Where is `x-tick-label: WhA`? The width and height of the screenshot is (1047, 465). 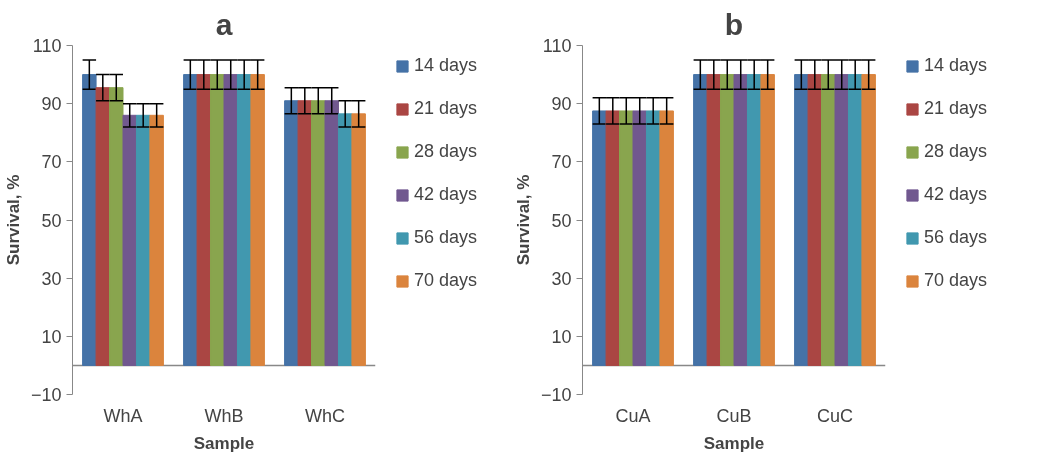
x-tick-label: WhA is located at coordinates (123, 415).